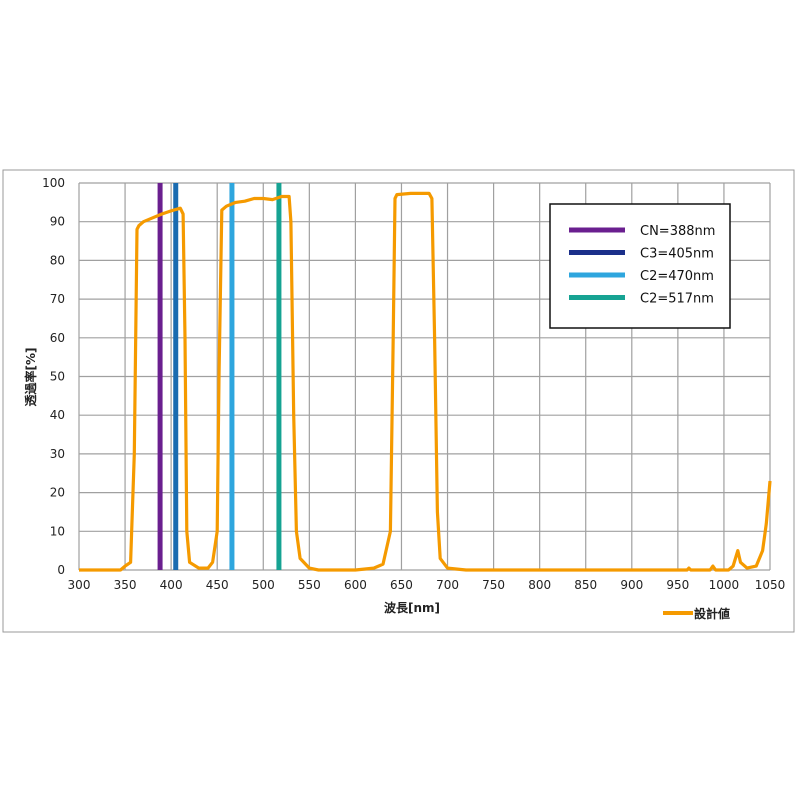  Describe the element at coordinates (57, 531) in the screenshot. I see `y-tick-label: 10` at that location.